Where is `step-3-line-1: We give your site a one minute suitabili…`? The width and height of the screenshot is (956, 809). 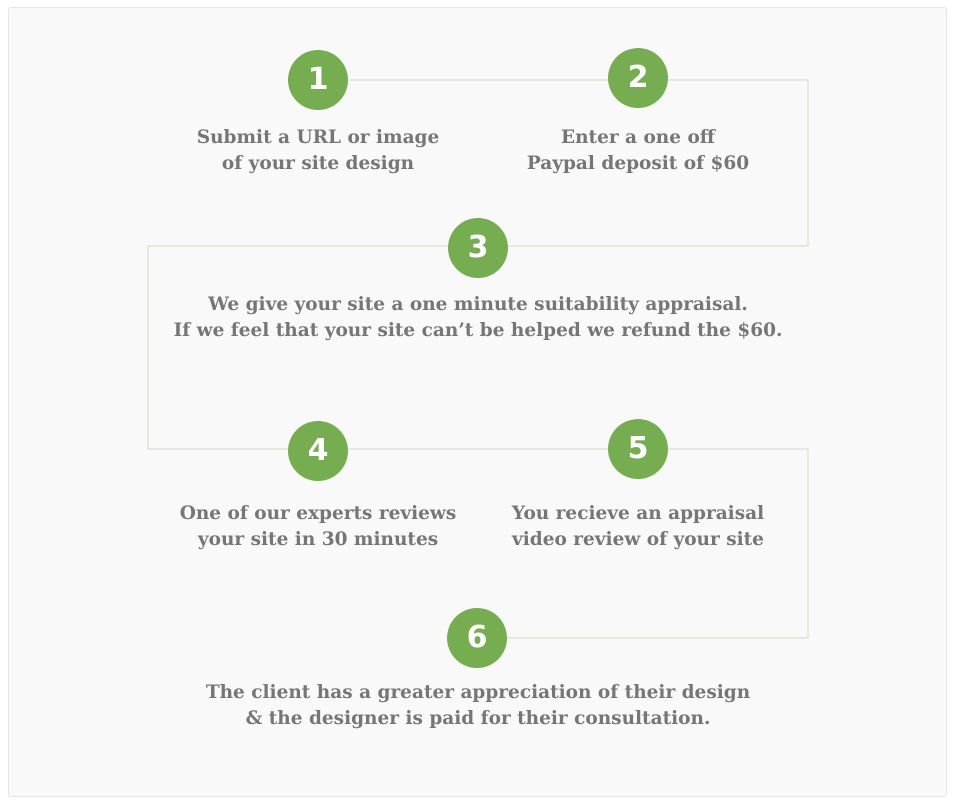
step-3-line-1: We give your site a one minute suitabili… is located at coordinates (478, 304).